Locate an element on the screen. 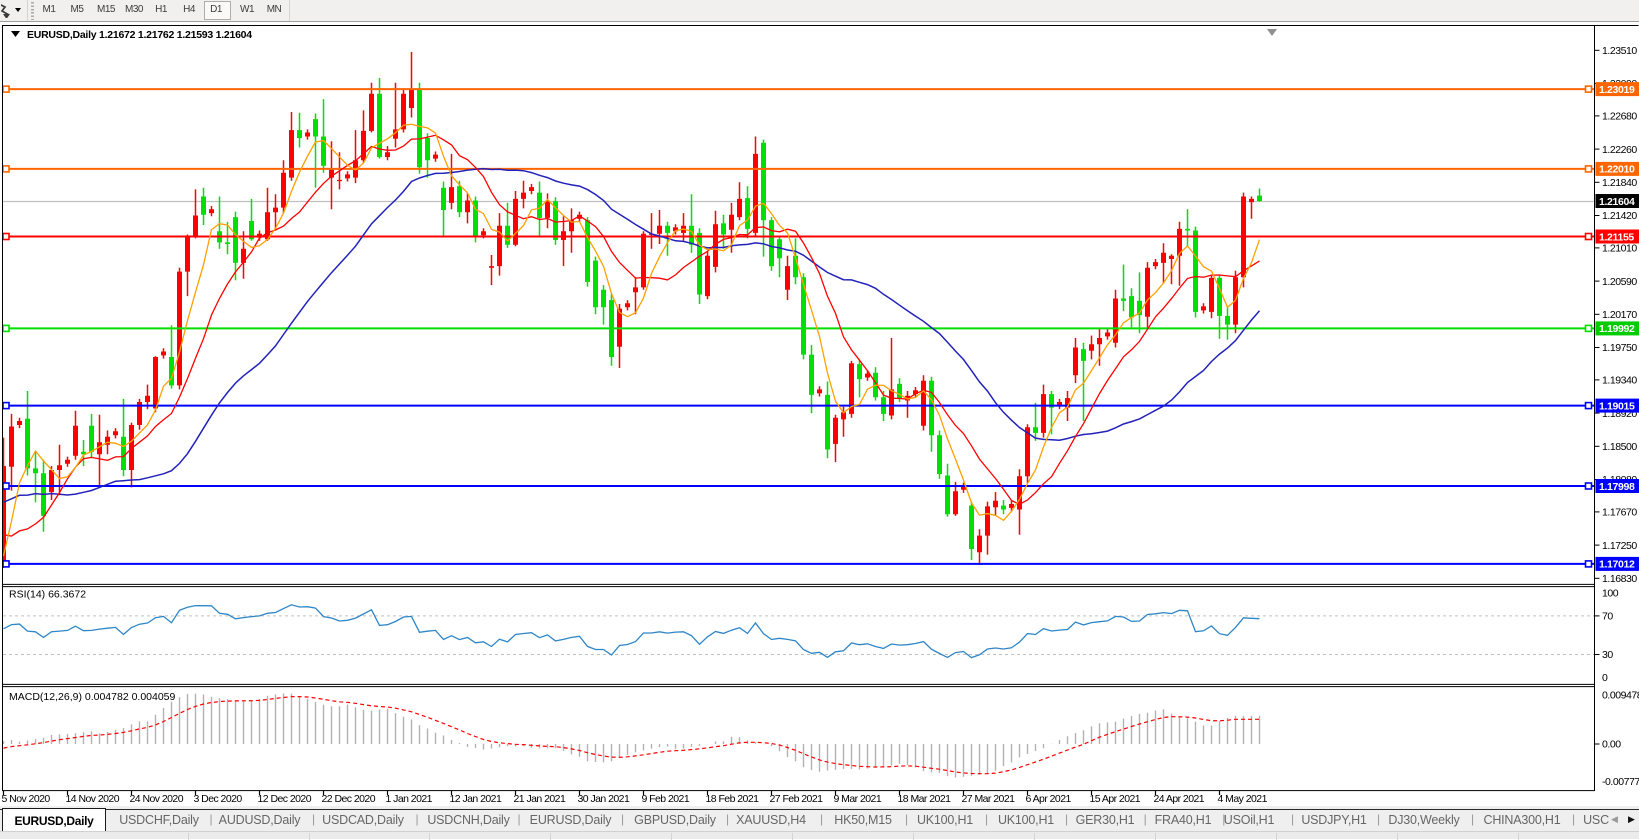 The image size is (1639, 840). svg-text: 1.23019 is located at coordinates (1617, 90).